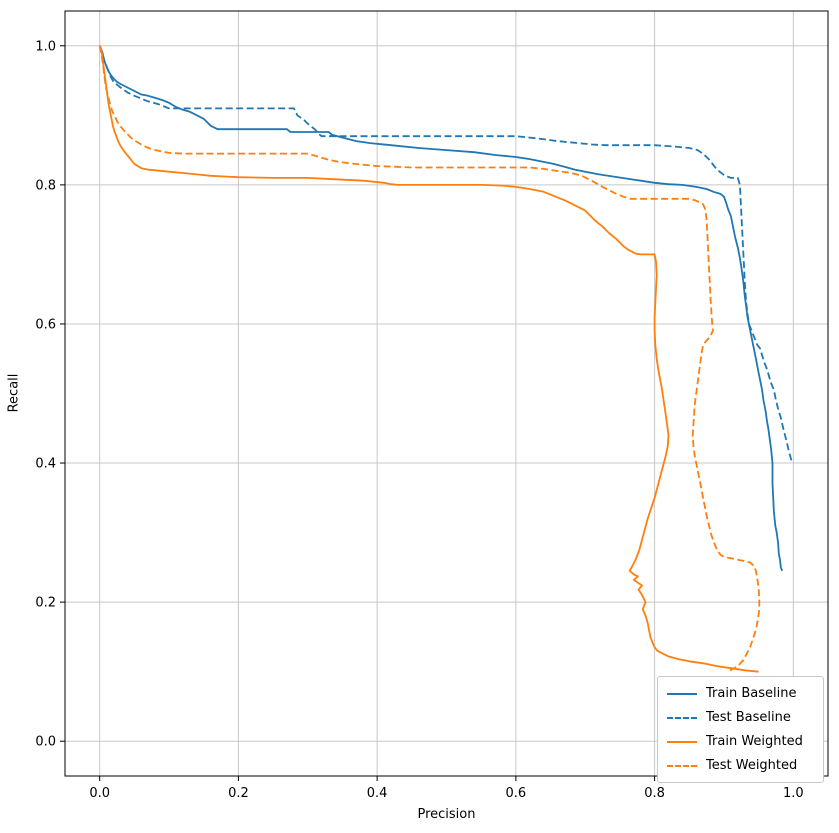 The height and width of the screenshot is (833, 839). I want to click on y-tick-label: 0.6, so click(45, 324).